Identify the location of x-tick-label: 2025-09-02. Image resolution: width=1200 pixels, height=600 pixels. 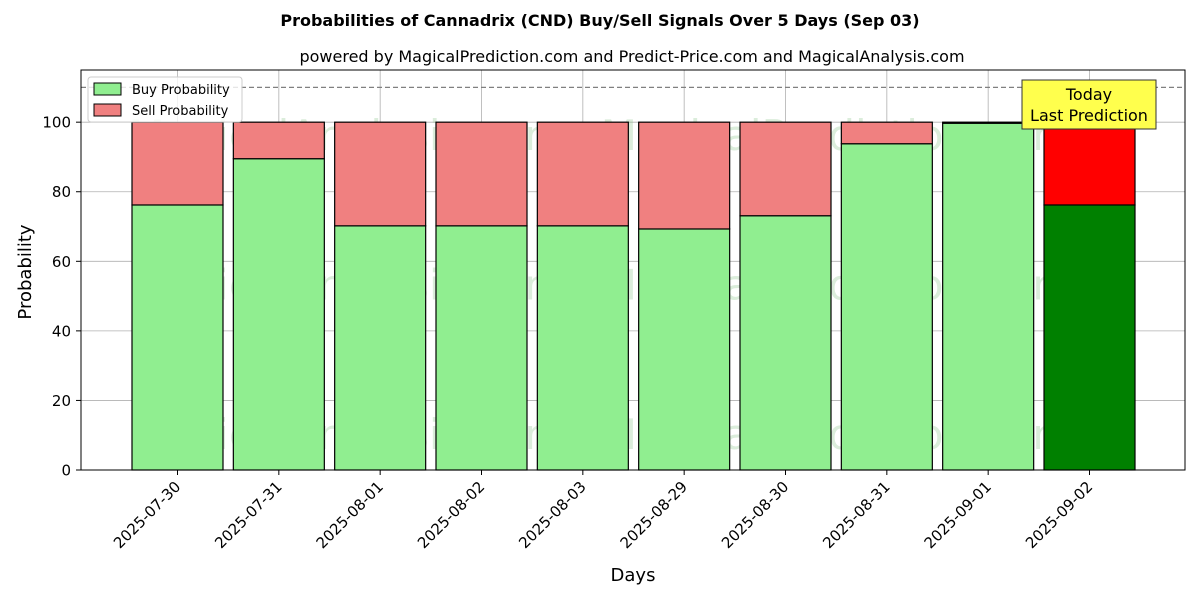
(1059, 515).